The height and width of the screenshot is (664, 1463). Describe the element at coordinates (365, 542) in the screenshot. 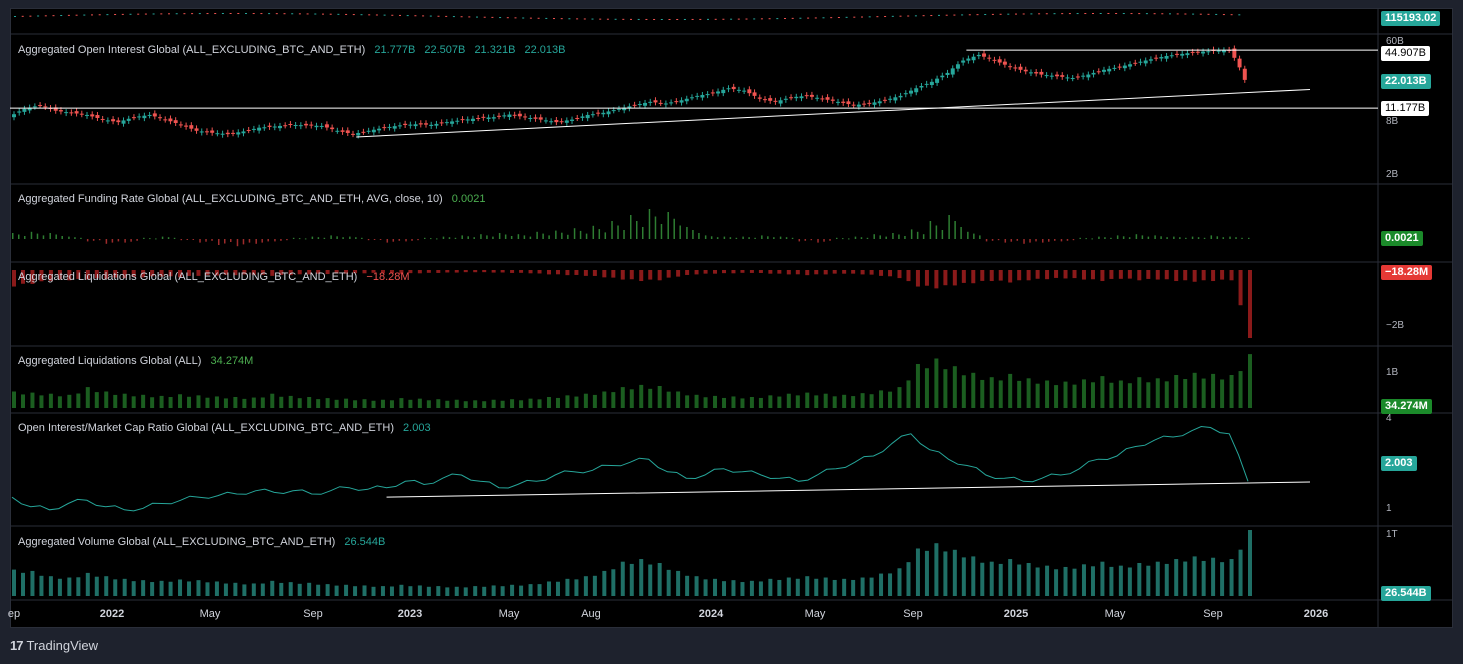

I see `pane-value: 26.544B` at that location.